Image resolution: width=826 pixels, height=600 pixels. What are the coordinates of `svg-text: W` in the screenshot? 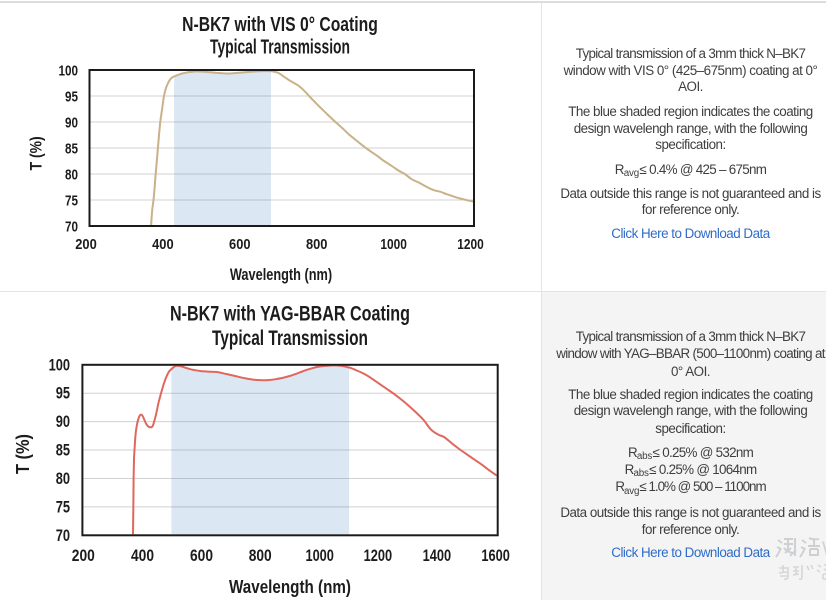 It's located at (824, 549).